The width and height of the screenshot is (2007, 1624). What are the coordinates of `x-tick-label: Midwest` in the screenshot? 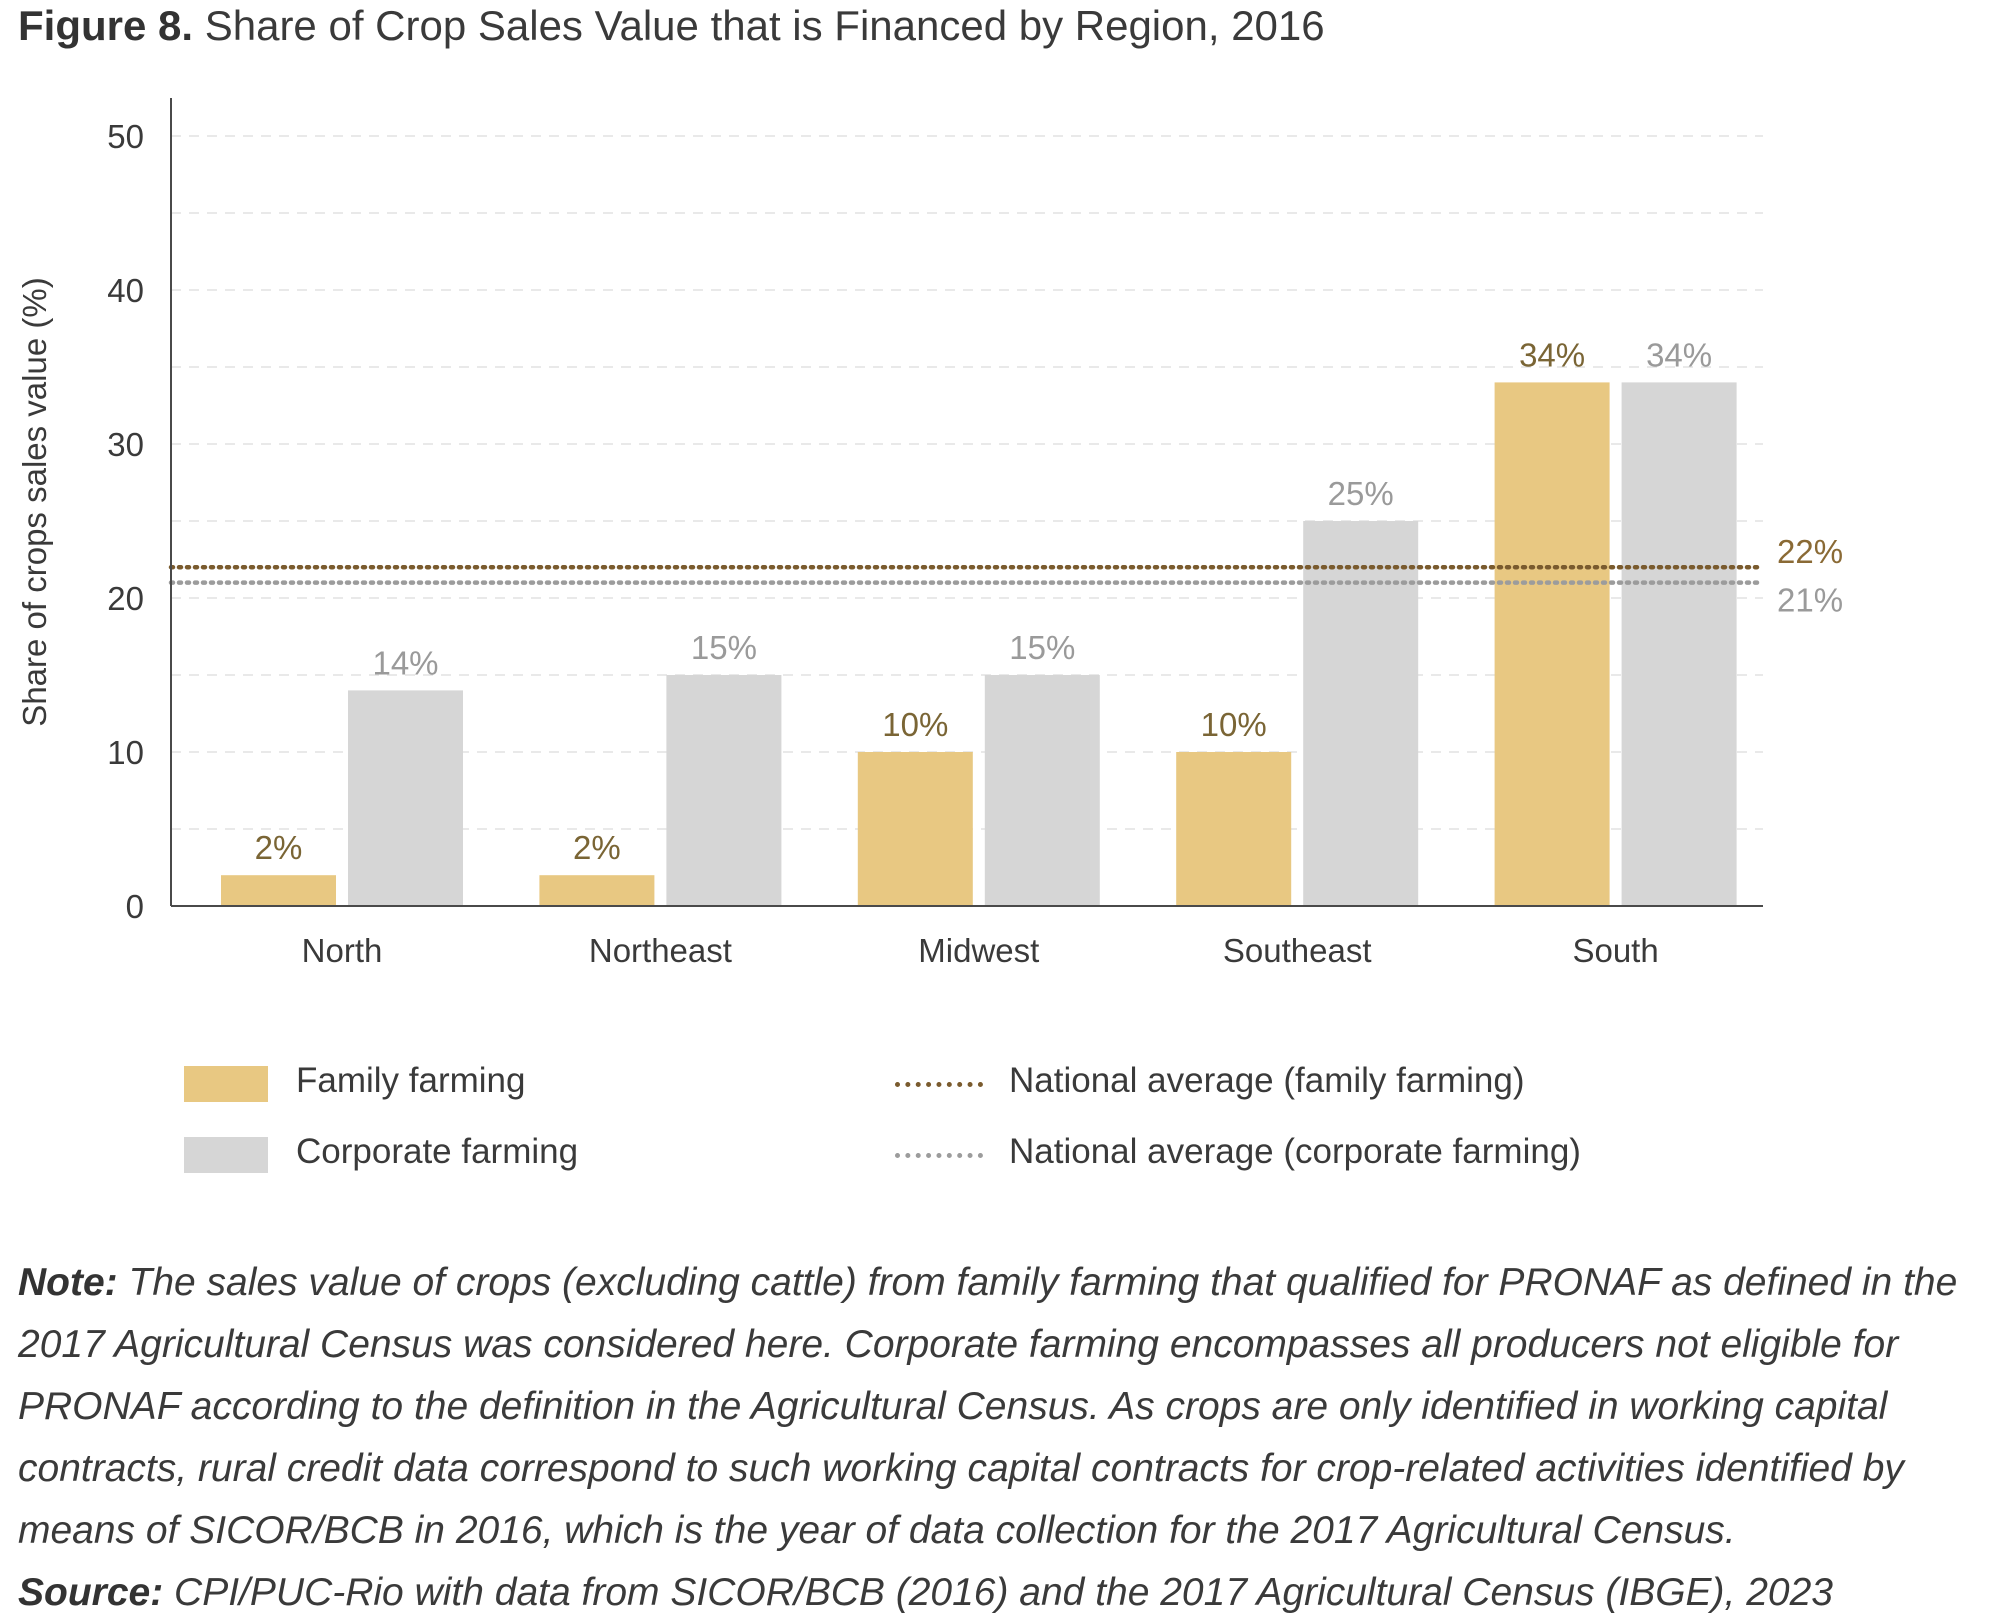 It's located at (978, 950).